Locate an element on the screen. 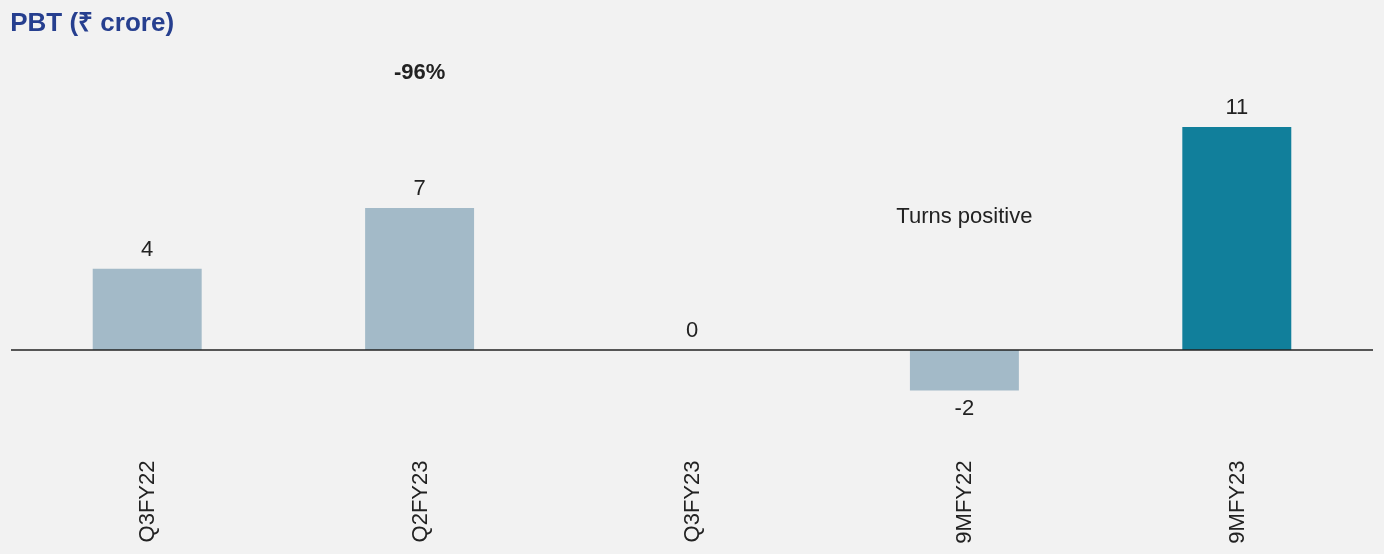 The image size is (1384, 554). data-label: -2 is located at coordinates (964, 408).